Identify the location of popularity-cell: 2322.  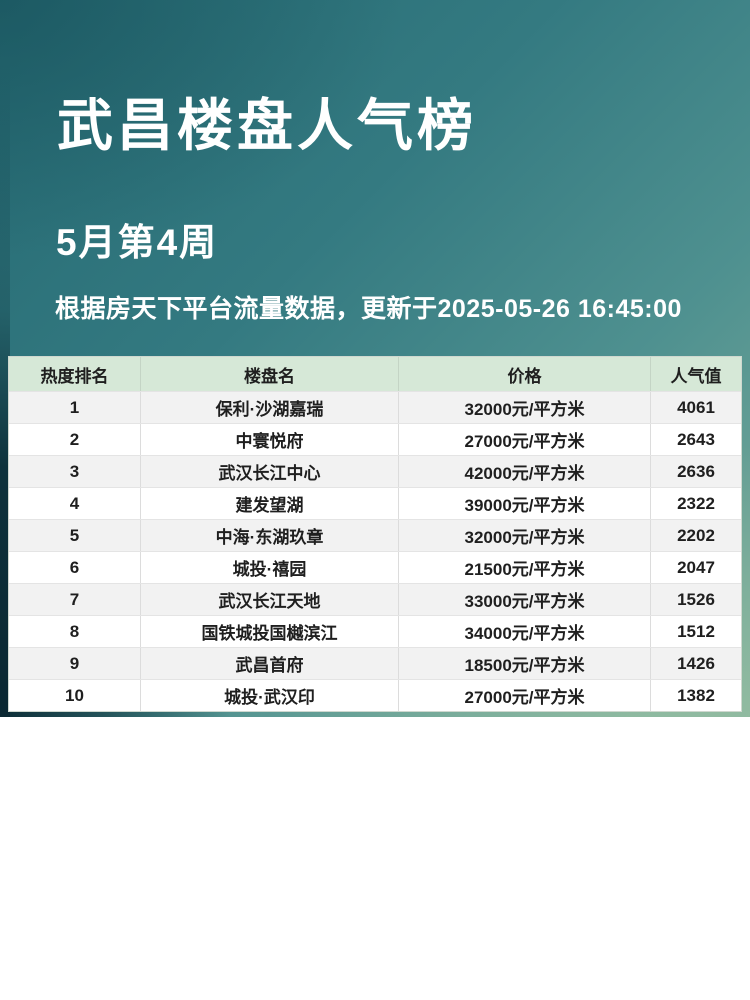
(695, 503).